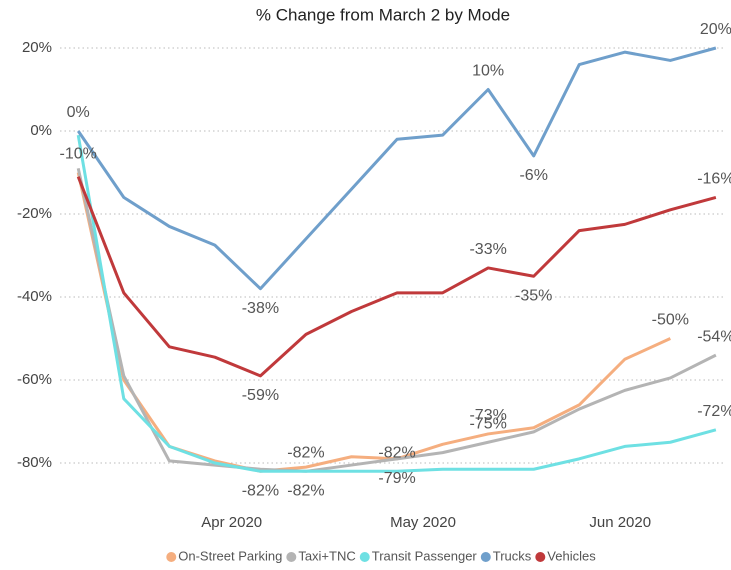  What do you see at coordinates (533, 295) in the screenshot?
I see `data-label: -35%` at bounding box center [533, 295].